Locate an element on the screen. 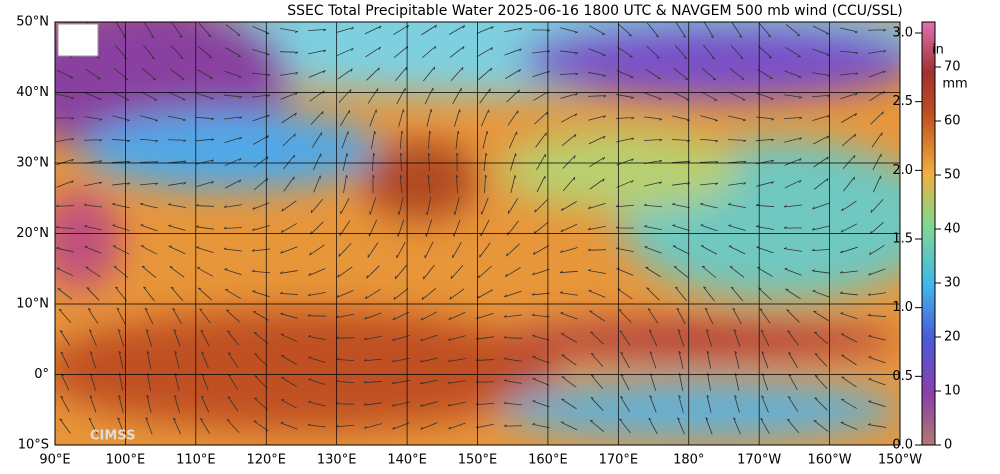  in-tick-label: 1.0 is located at coordinates (902, 307).